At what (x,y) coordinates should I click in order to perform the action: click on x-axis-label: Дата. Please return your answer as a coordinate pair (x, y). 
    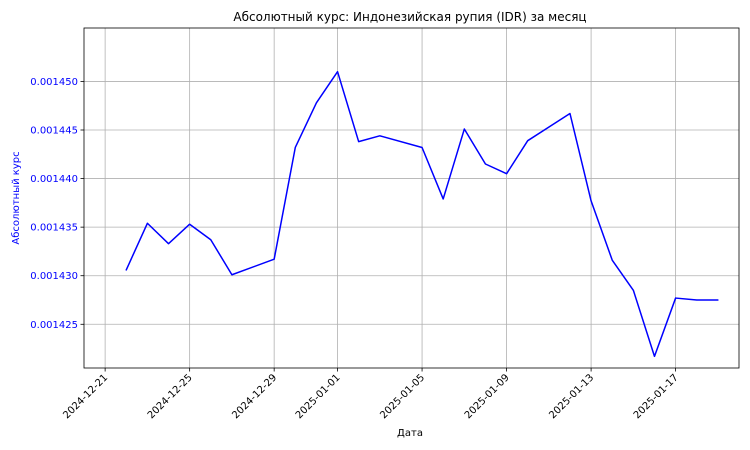
    Looking at the image, I should click on (410, 433).